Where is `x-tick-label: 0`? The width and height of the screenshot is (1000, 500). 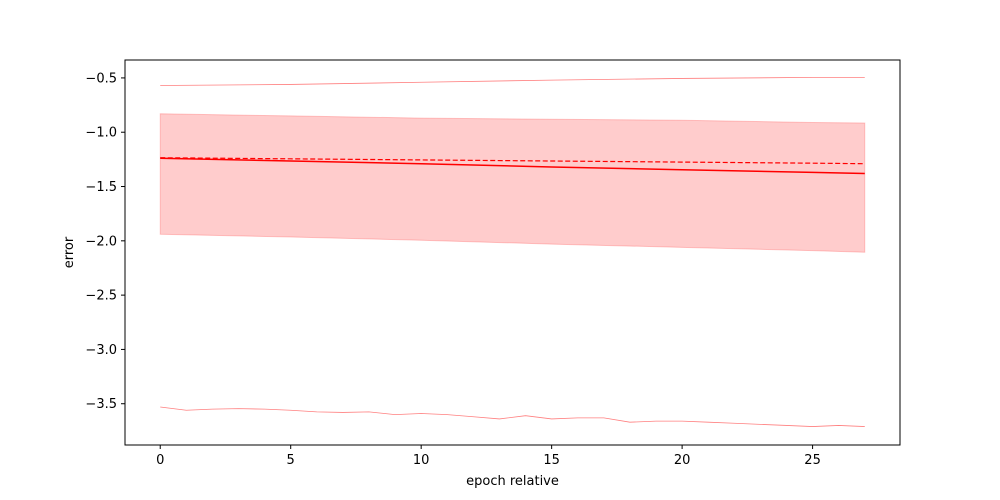 x-tick-label: 0 is located at coordinates (160, 460).